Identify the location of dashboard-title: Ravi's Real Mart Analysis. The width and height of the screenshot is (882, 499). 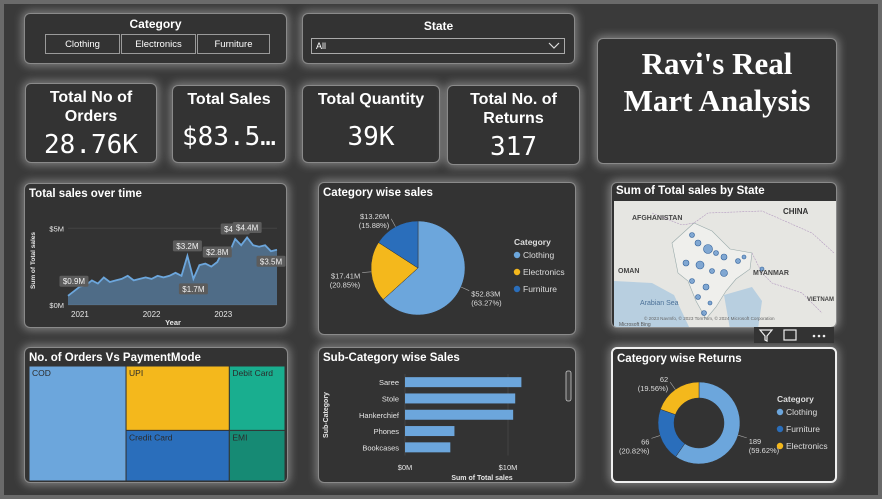
(717, 82).